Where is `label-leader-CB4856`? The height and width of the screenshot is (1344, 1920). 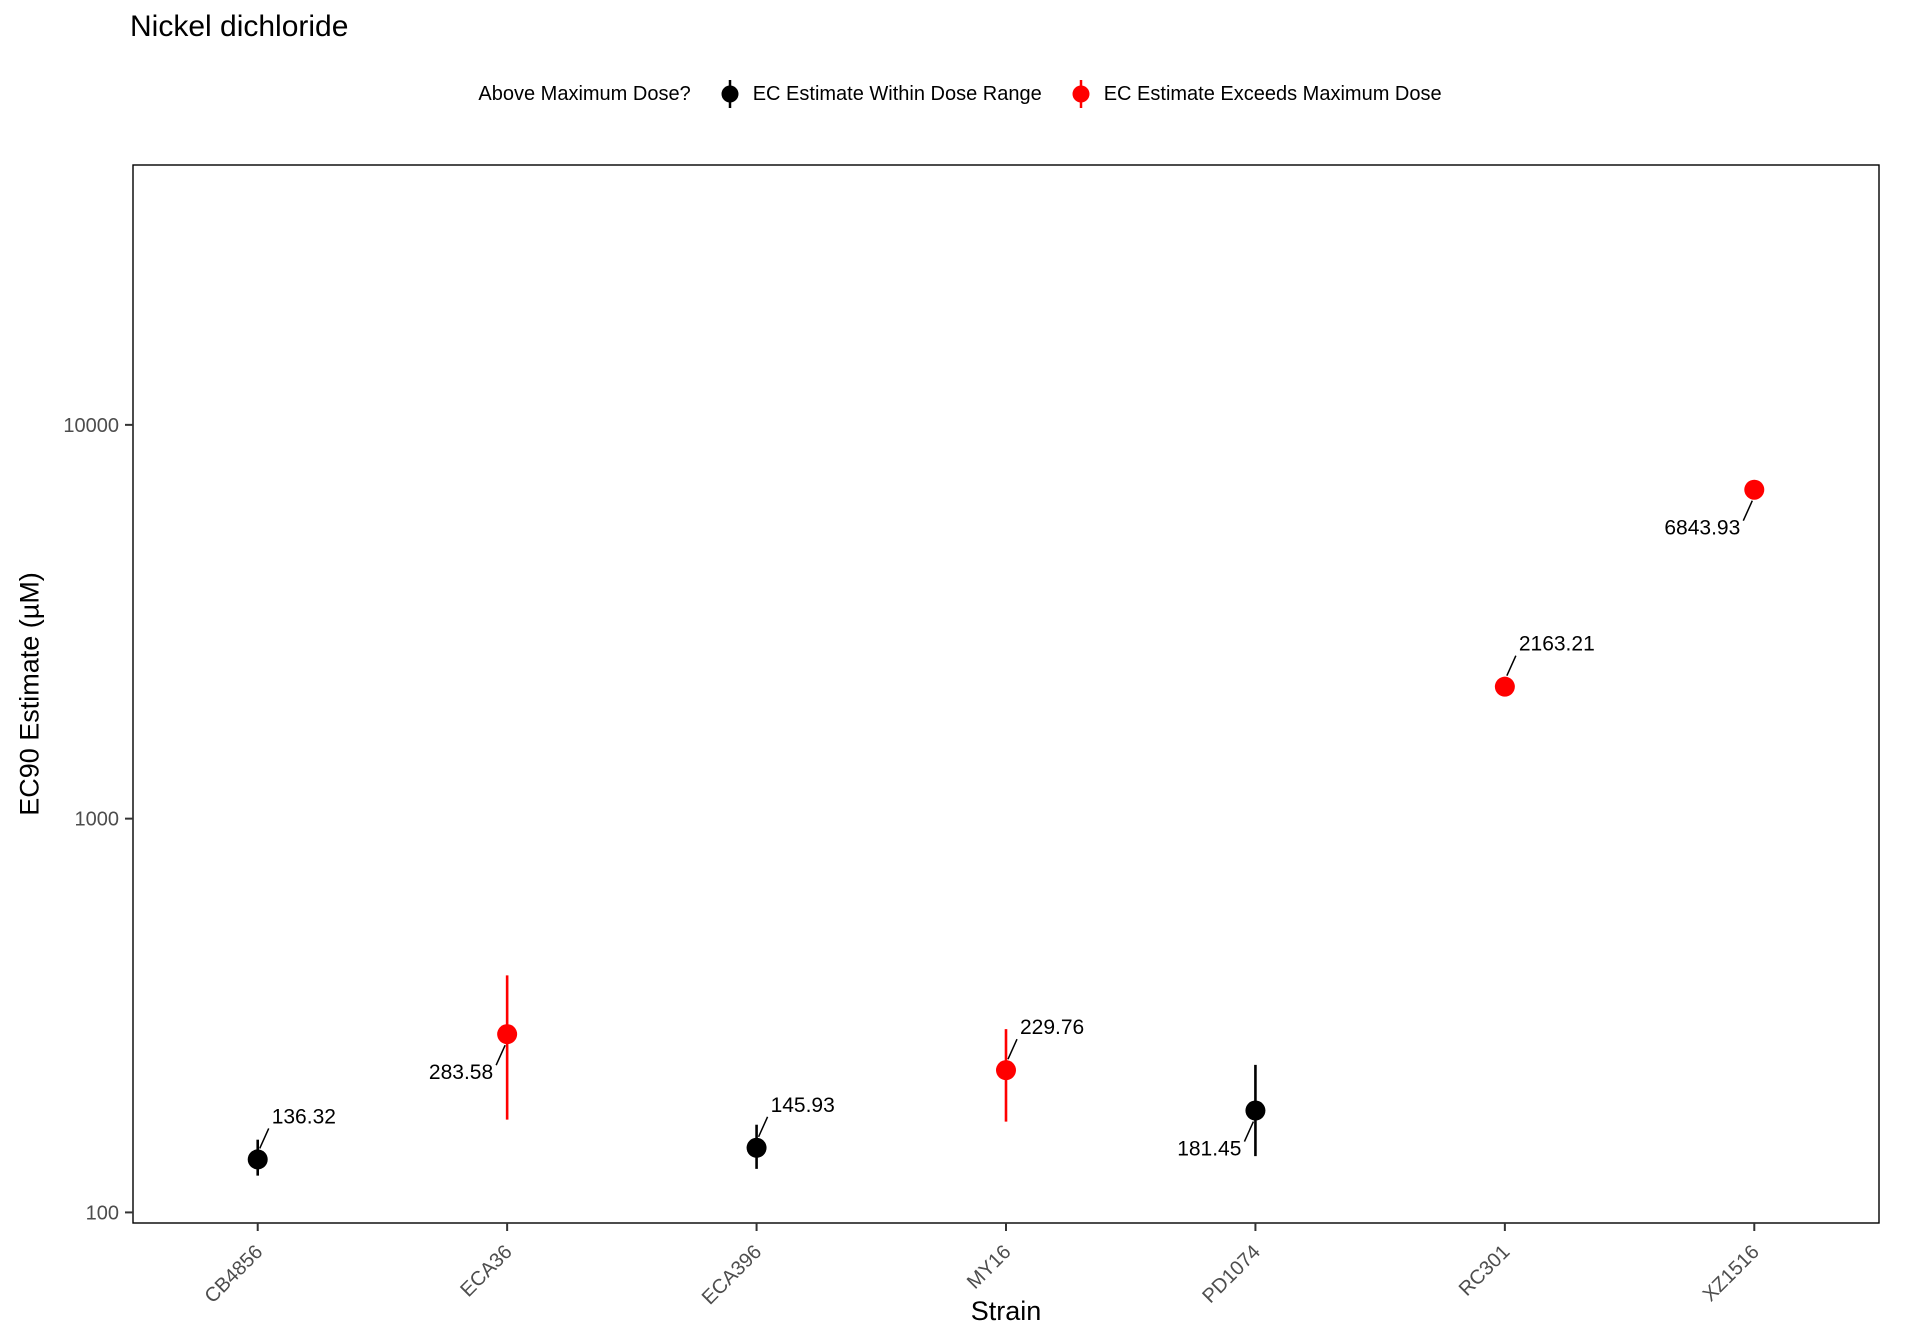
label-leader-CB4856 is located at coordinates (264, 1138).